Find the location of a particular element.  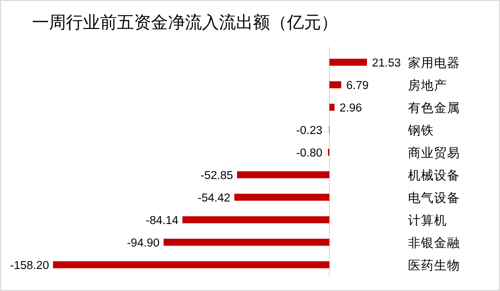

y-tick-label: 钢铁 is located at coordinates (420, 130).